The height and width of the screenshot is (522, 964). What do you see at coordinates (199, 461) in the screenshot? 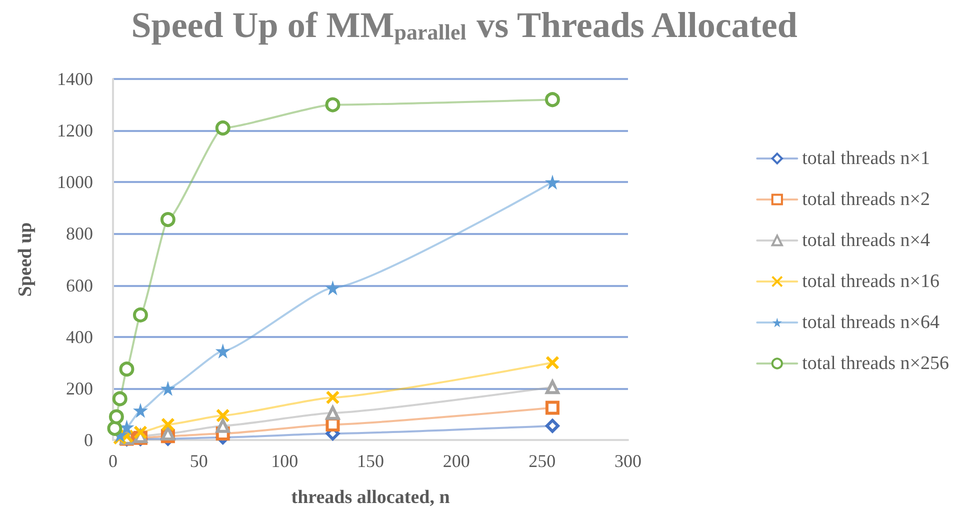
I see `x-tick-label: 50` at bounding box center [199, 461].